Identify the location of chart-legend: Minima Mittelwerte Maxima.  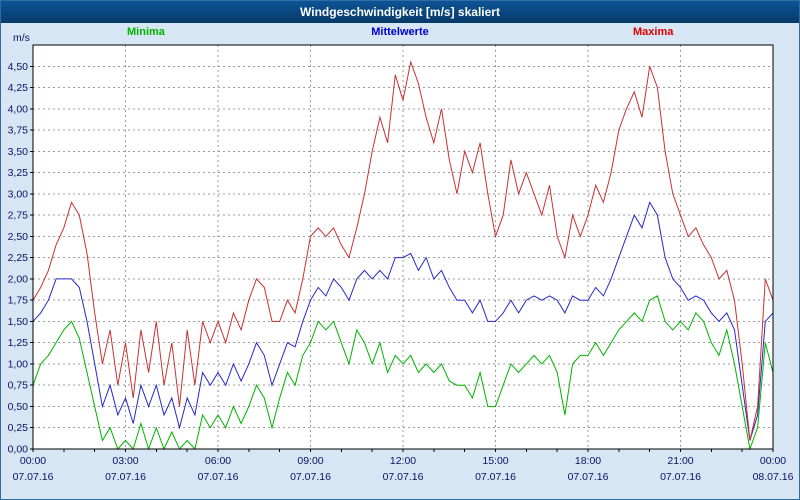
(400, 34).